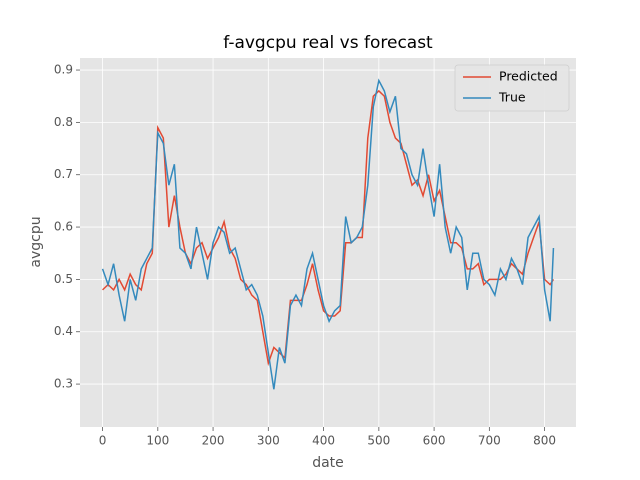 The width and height of the screenshot is (640, 480). Describe the element at coordinates (528, 76) in the screenshot. I see `legend-label: Predicted` at that location.